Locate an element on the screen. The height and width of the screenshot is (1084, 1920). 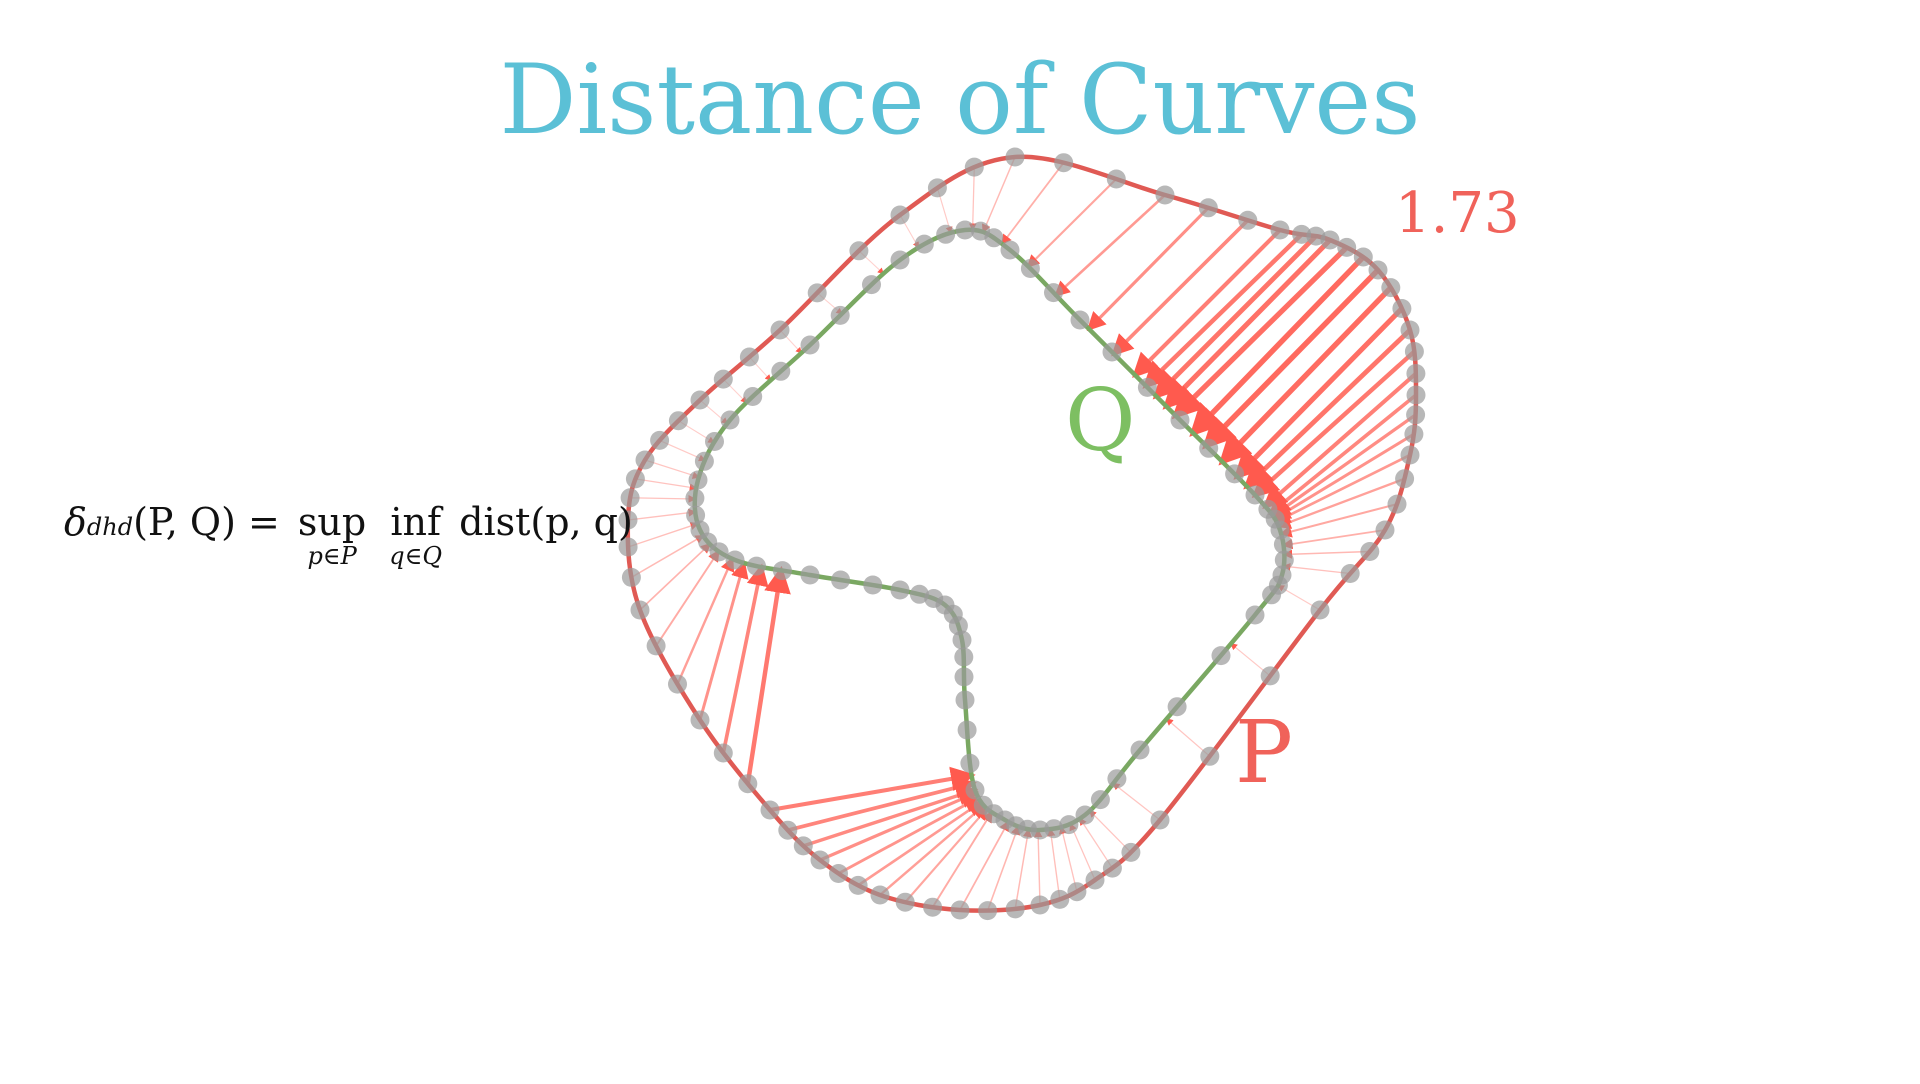
formula-delta-subscript: dhd is located at coordinates (110, 527).